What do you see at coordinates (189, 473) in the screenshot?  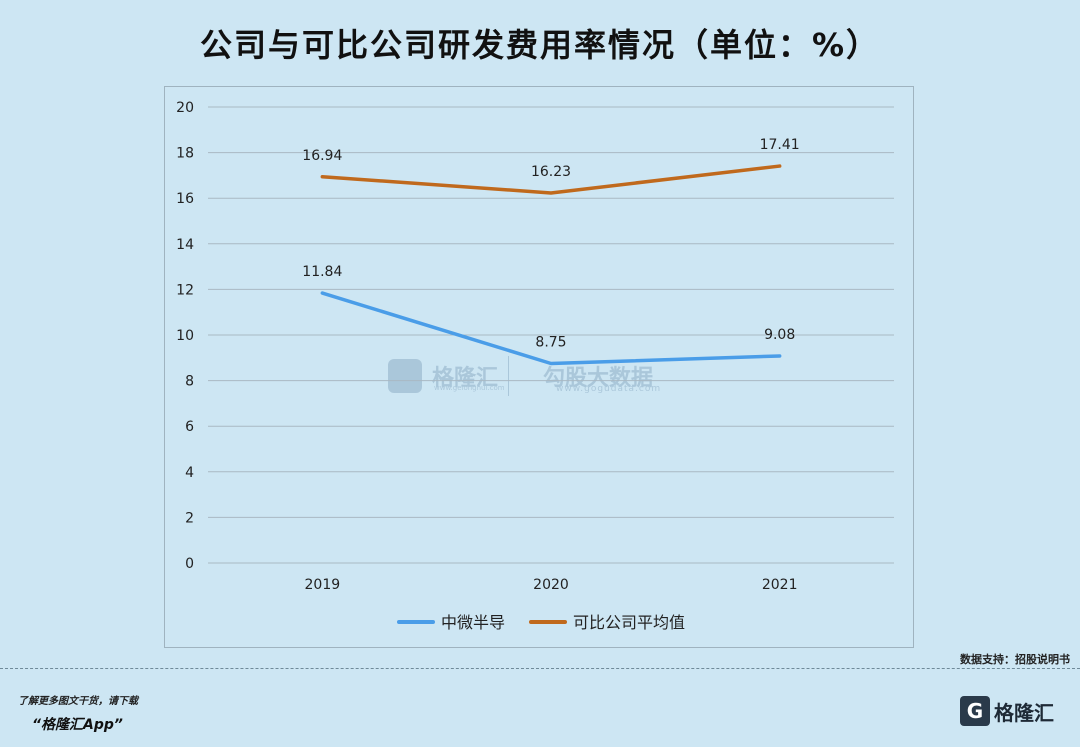 I see `y-tick-label: 4` at bounding box center [189, 473].